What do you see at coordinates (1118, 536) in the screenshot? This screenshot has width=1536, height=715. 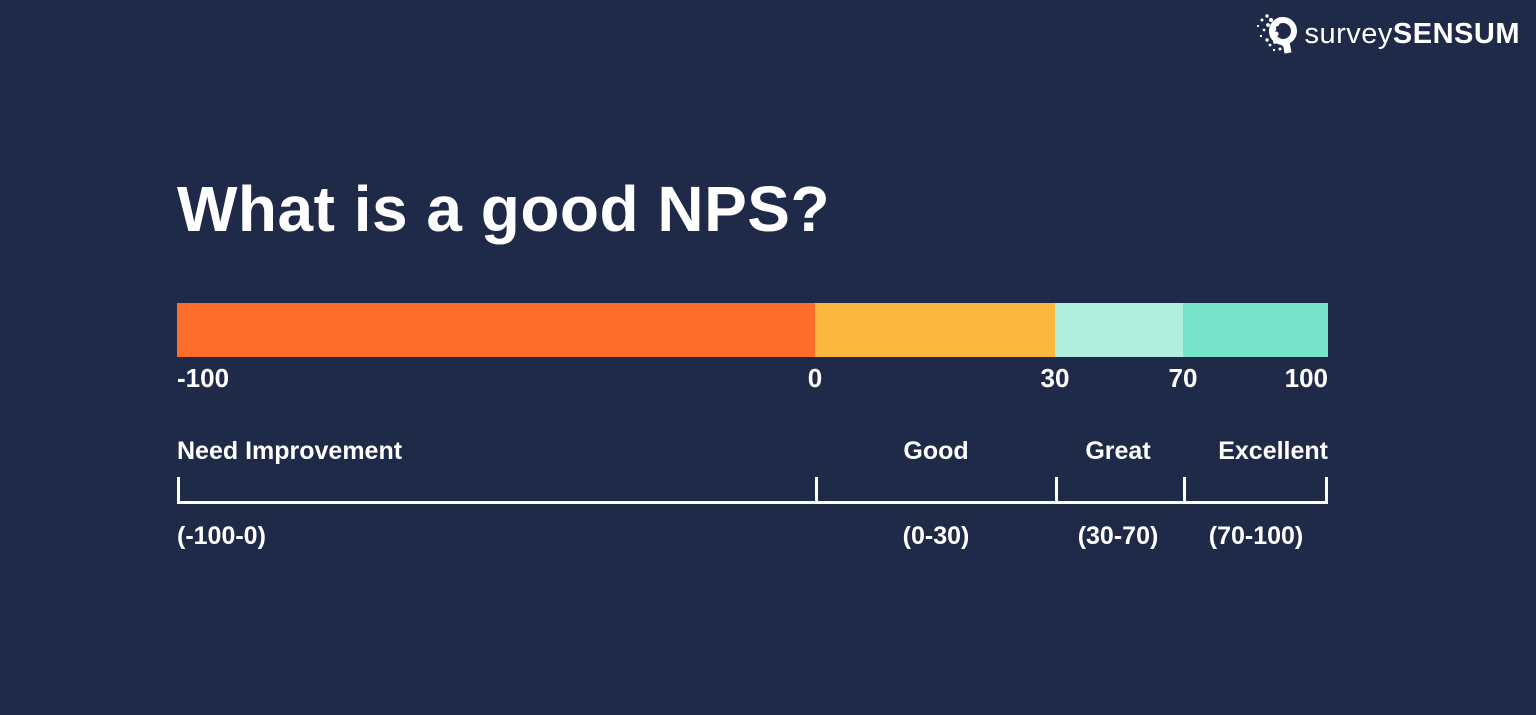 I see `range-great: (30-70)` at bounding box center [1118, 536].